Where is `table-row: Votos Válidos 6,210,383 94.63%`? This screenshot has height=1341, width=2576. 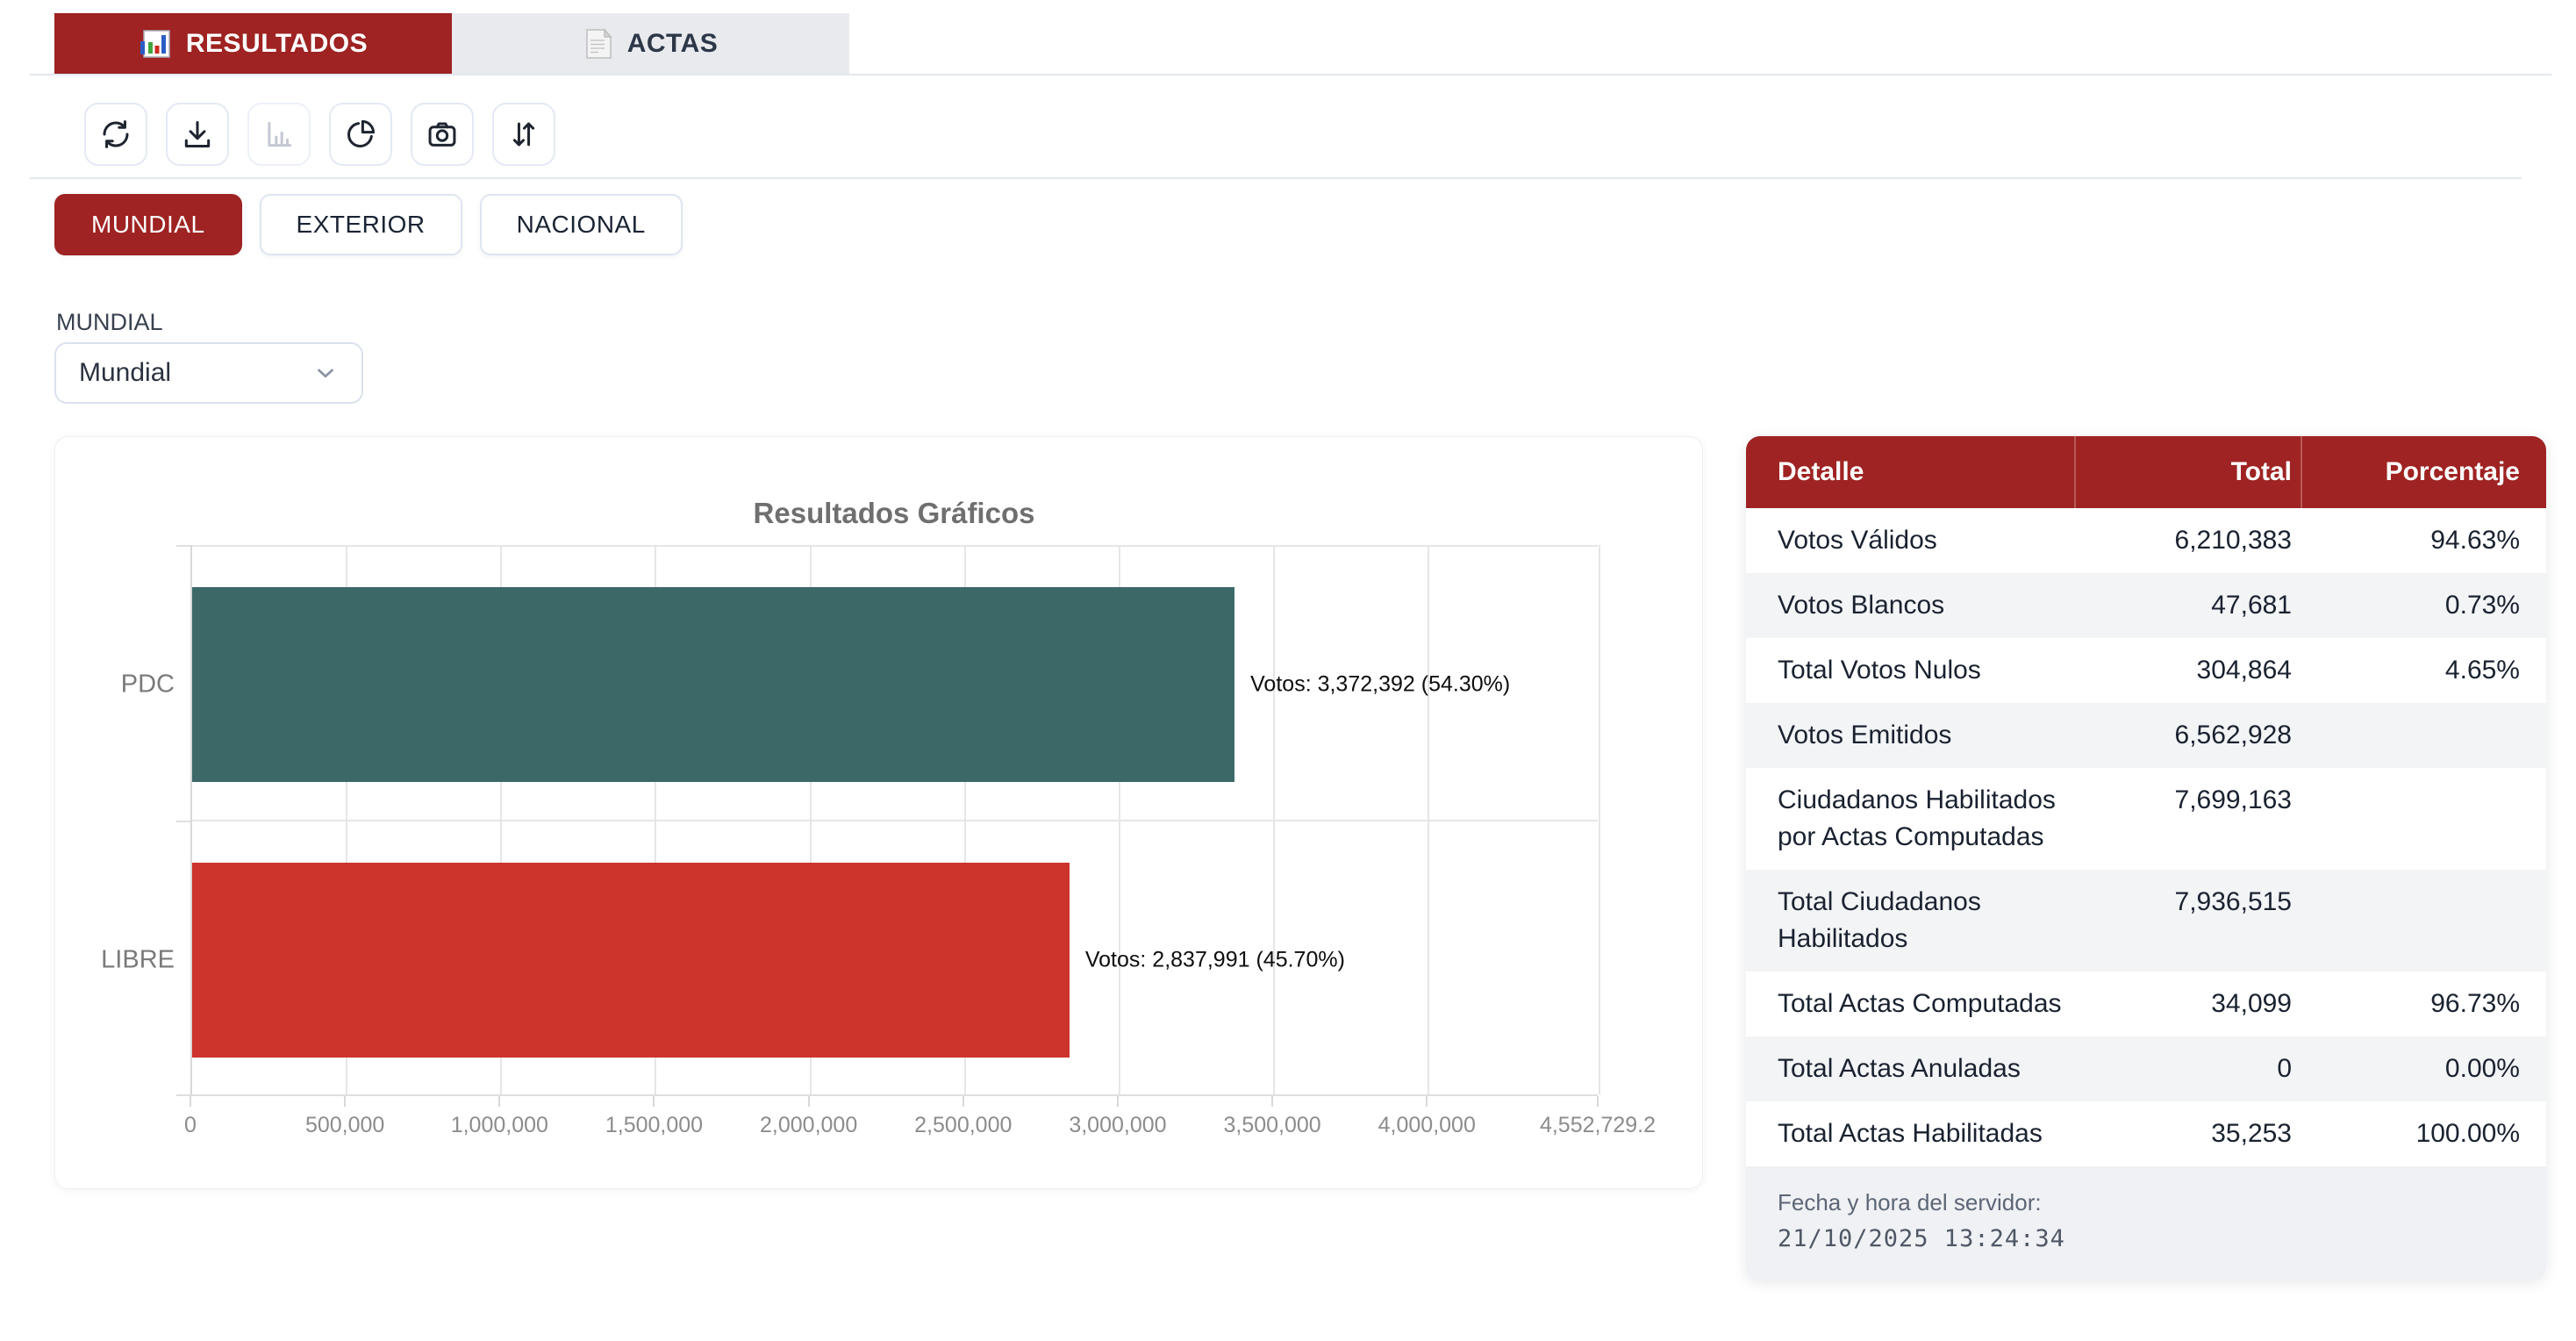 table-row: Votos Válidos 6,210,383 94.63% is located at coordinates (2146, 540).